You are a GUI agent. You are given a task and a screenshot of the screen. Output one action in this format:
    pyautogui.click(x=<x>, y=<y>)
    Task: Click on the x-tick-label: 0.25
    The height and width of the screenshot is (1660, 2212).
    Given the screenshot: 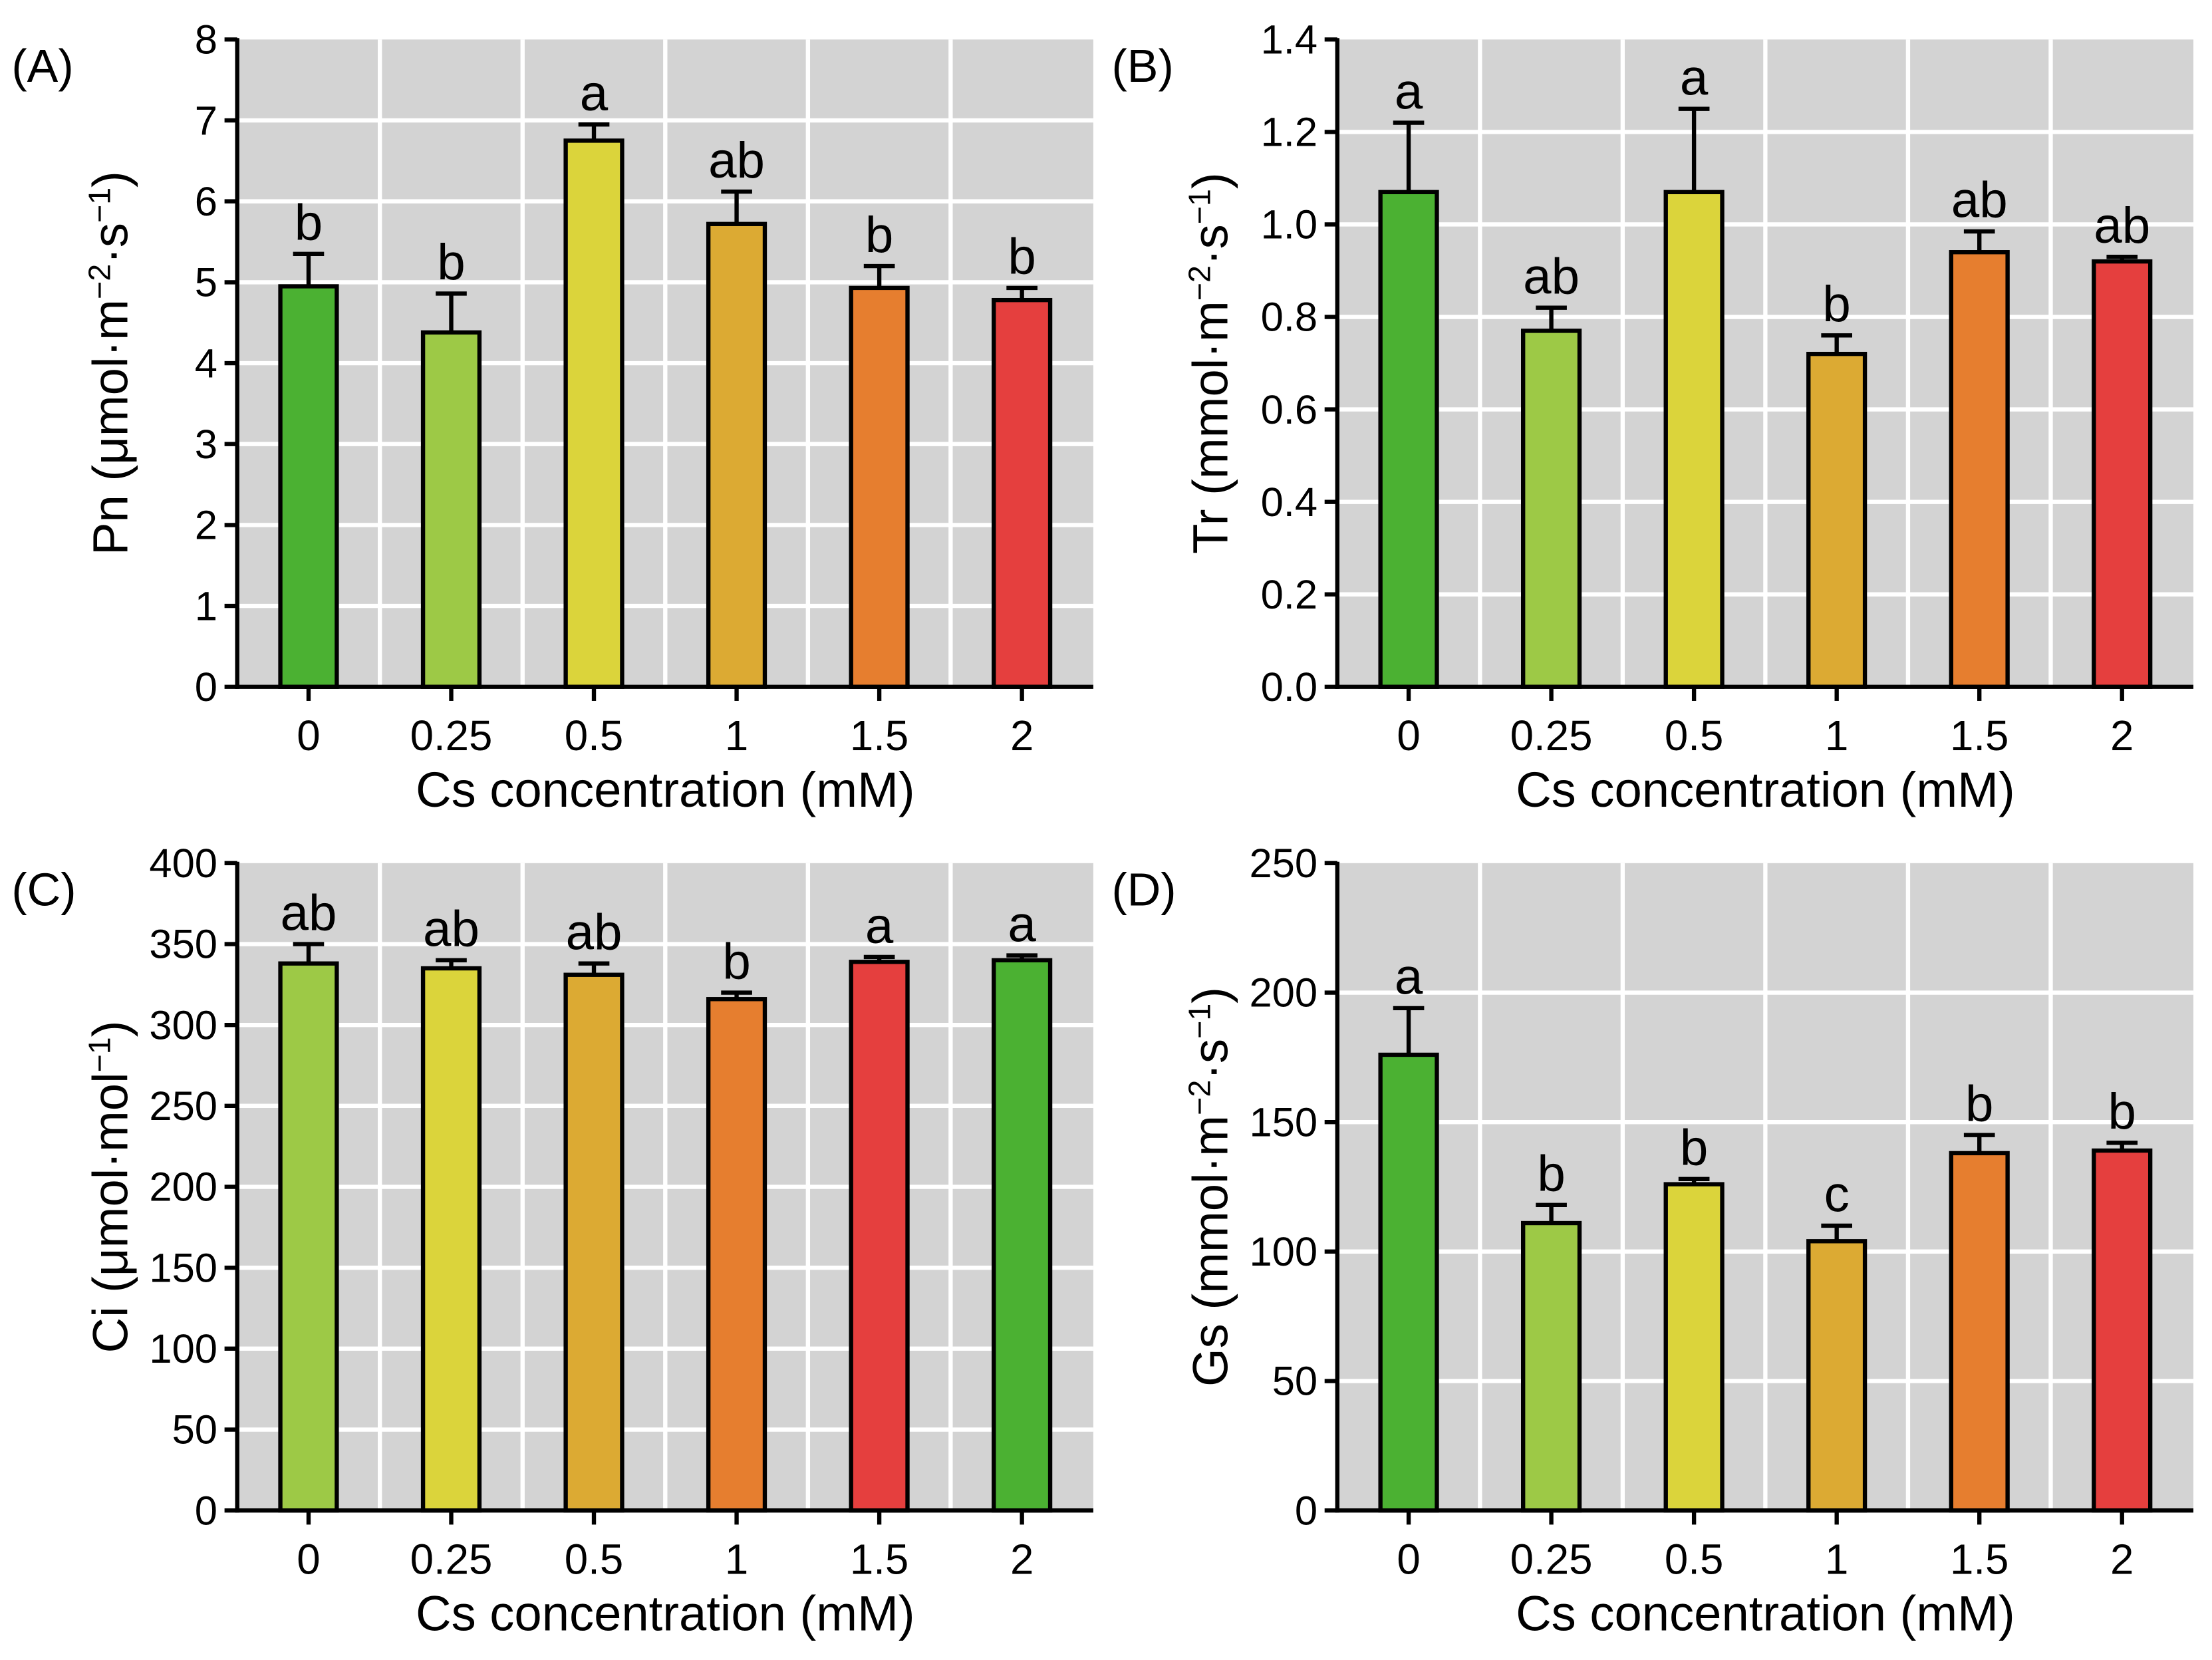 What is the action you would take?
    pyautogui.click(x=451, y=736)
    